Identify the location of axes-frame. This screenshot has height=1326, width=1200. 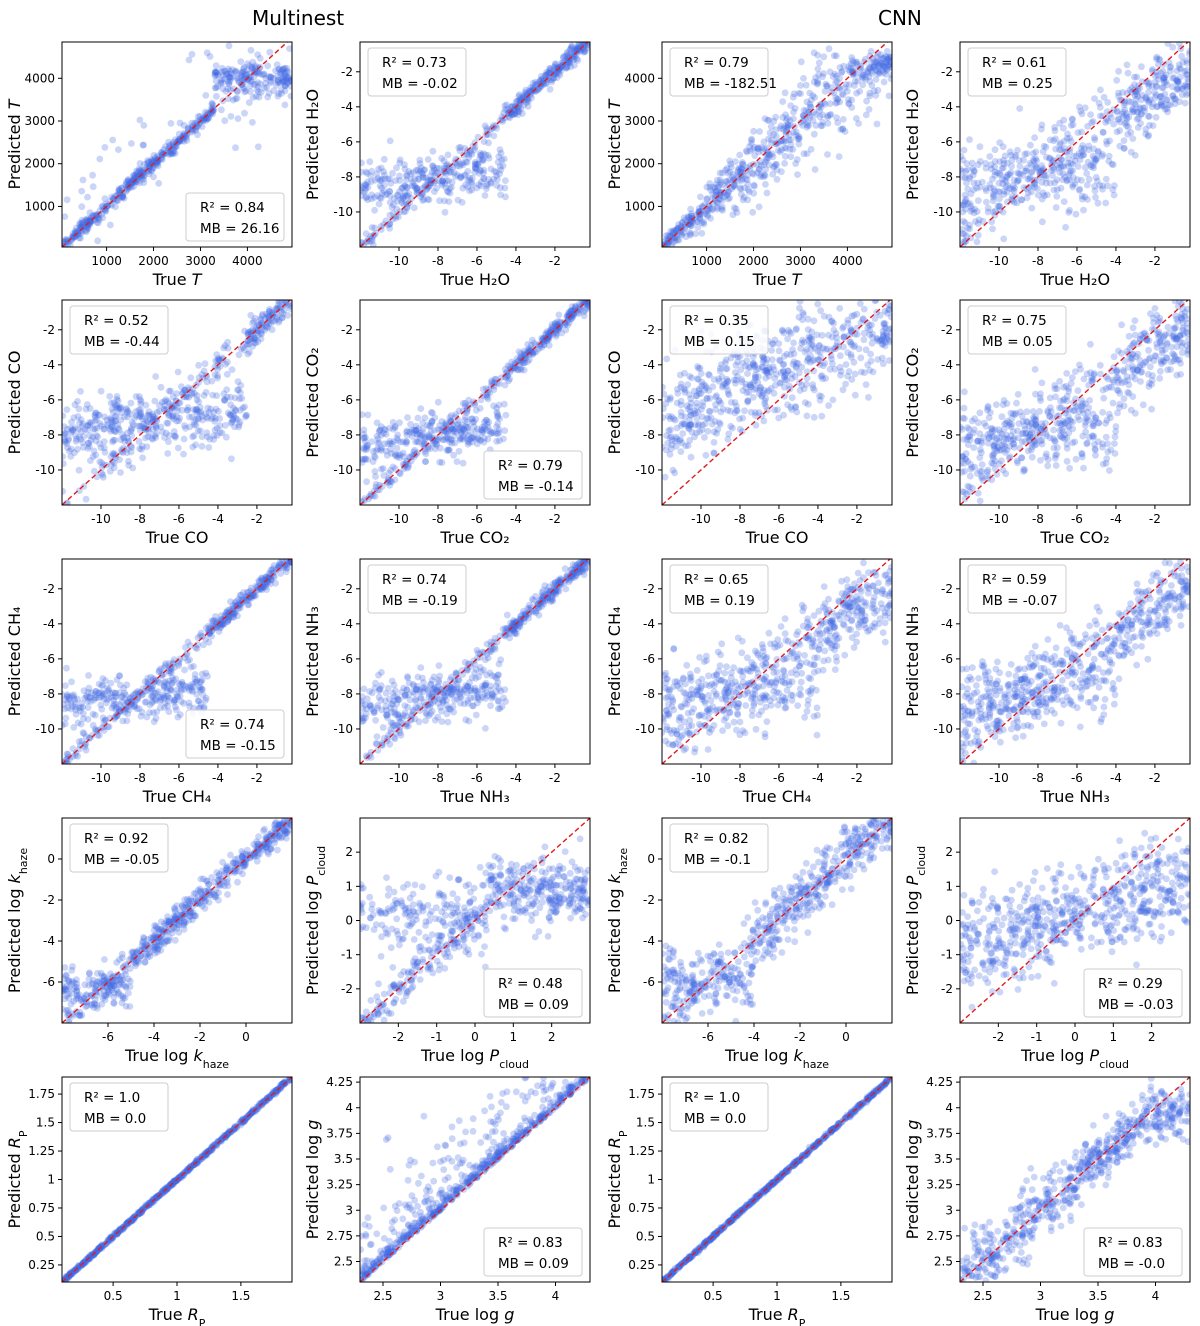
(777, 144).